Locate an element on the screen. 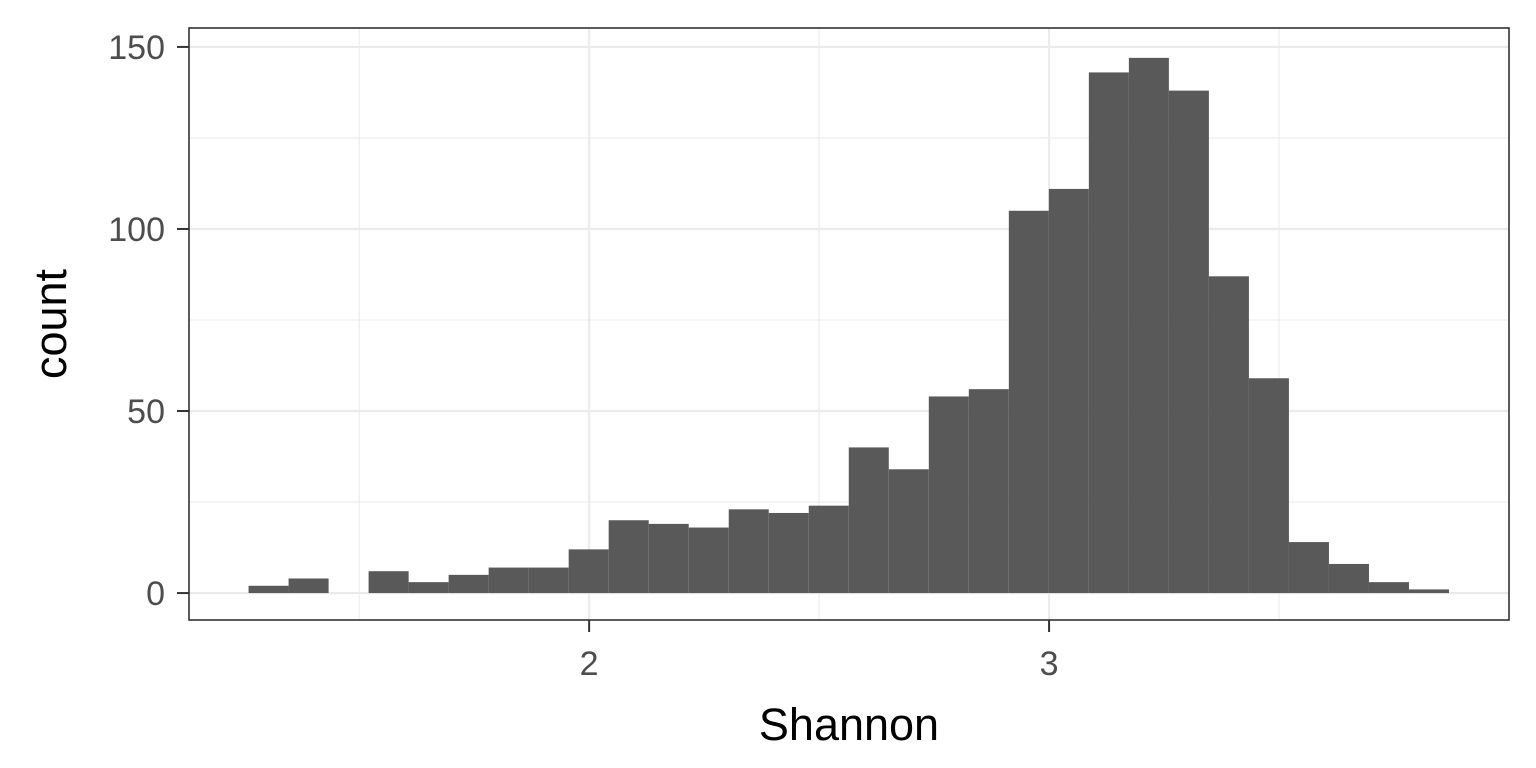  y-axis: 0 50 100 150 is located at coordinates (148, 321).